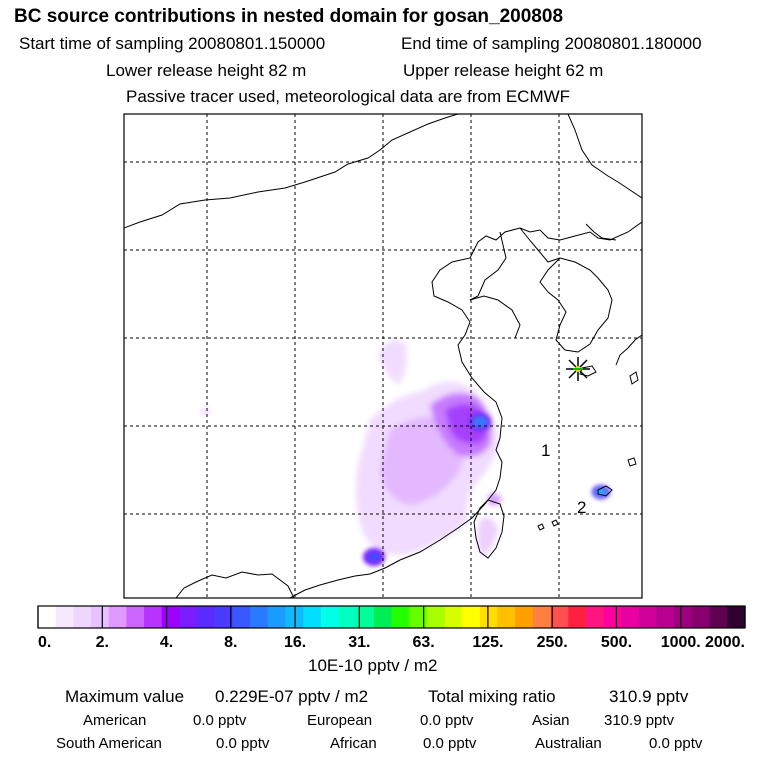 The width and height of the screenshot is (768, 768). What do you see at coordinates (568, 743) in the screenshot?
I see `contribution-name-australian: Australian` at bounding box center [568, 743].